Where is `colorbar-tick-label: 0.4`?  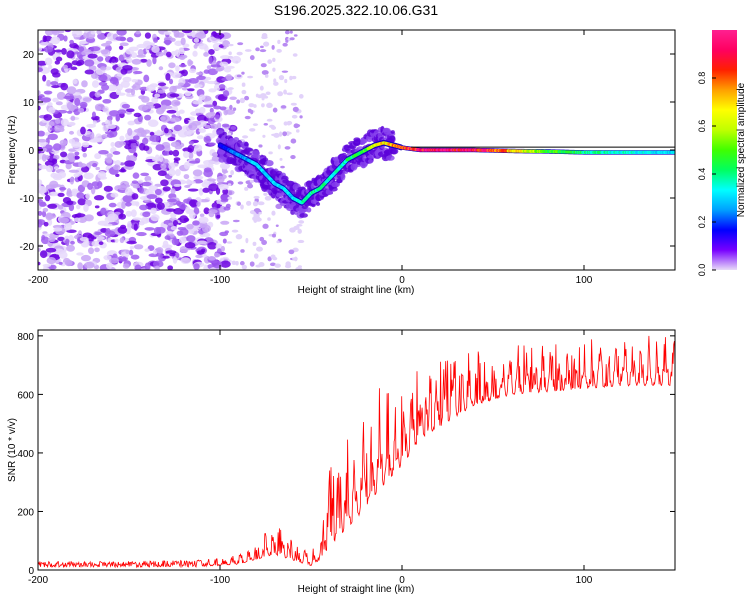 colorbar-tick-label: 0.4 is located at coordinates (702, 174).